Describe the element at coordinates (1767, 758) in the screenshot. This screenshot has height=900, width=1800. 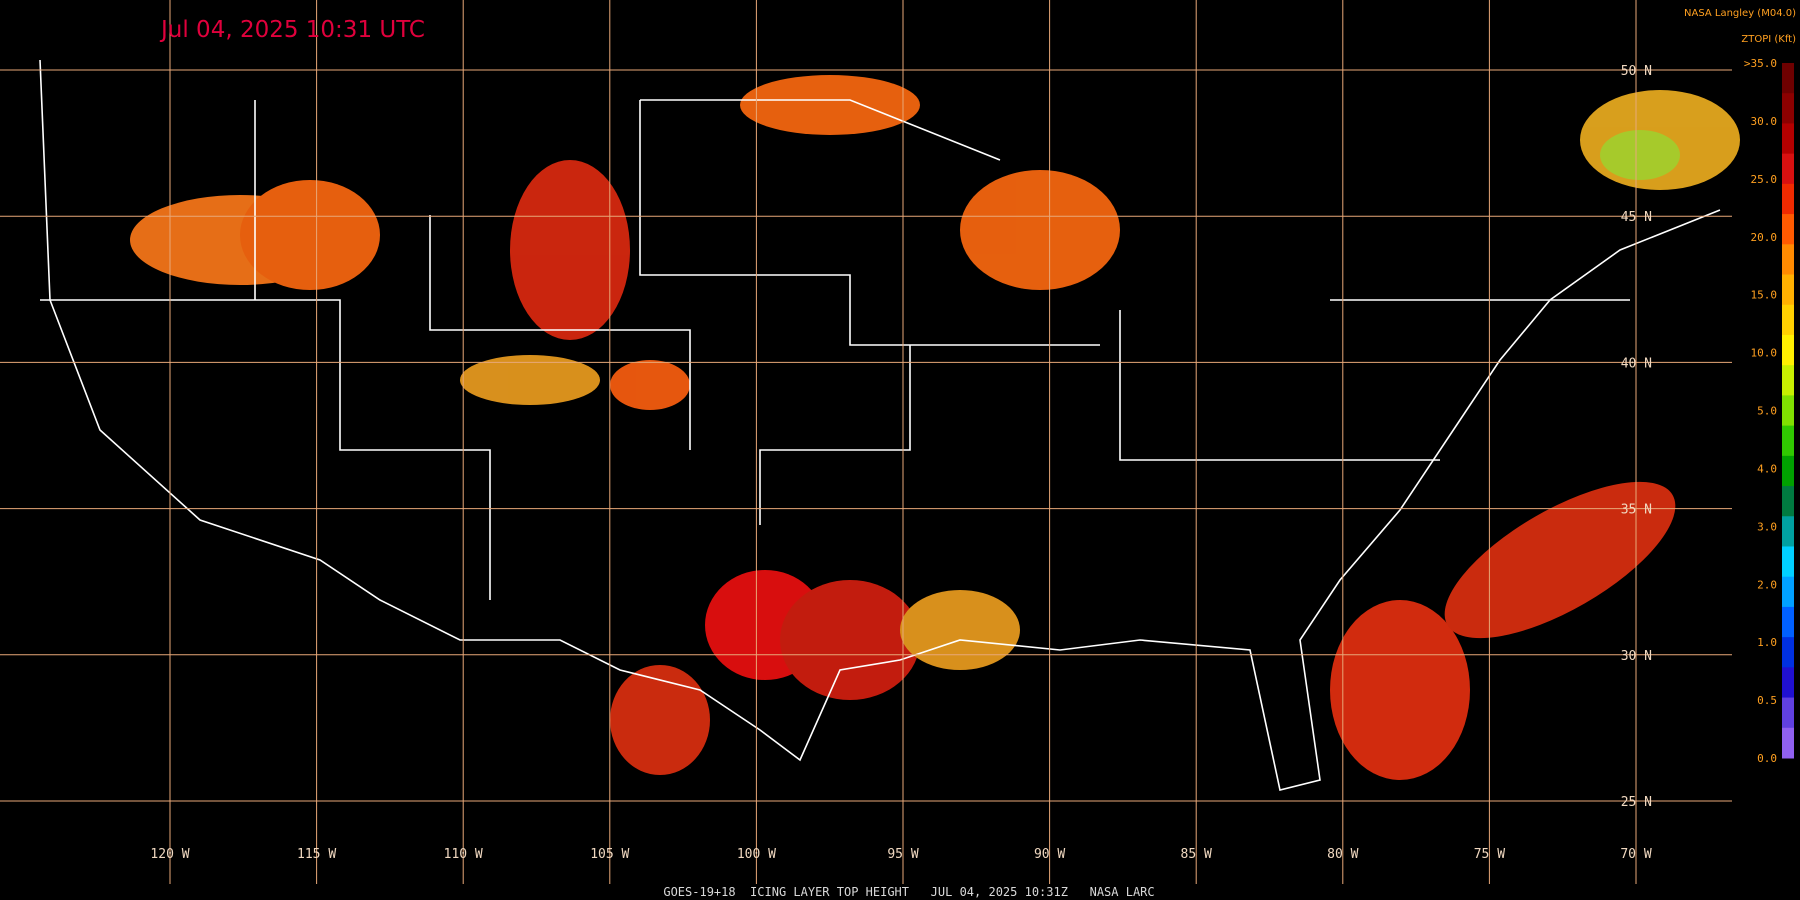
I see `colorbar-label: 0.0` at that location.